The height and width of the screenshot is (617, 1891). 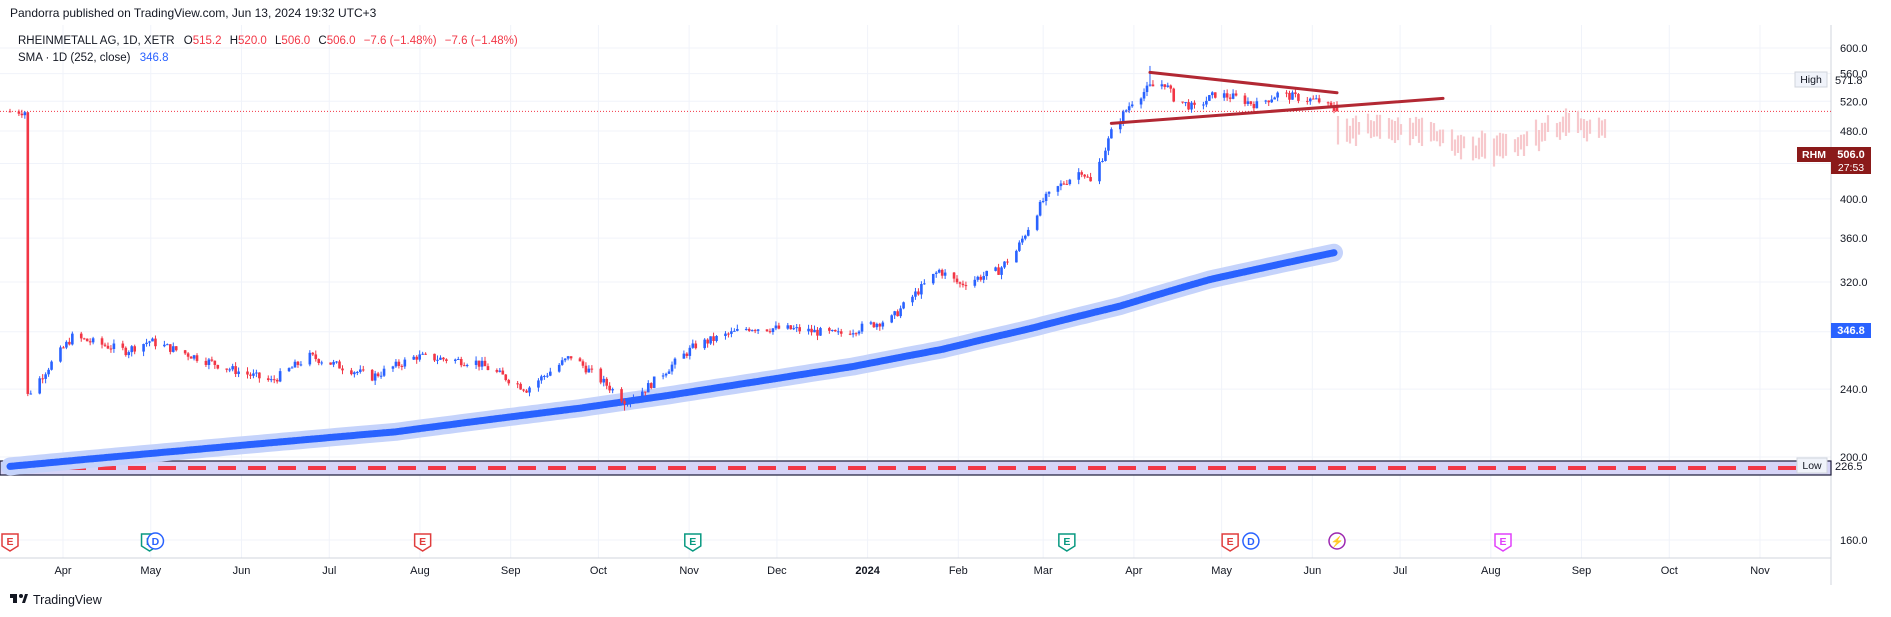 I want to click on sma-legend: SMA · 1D (252, close) 346.8, so click(x=93, y=58).